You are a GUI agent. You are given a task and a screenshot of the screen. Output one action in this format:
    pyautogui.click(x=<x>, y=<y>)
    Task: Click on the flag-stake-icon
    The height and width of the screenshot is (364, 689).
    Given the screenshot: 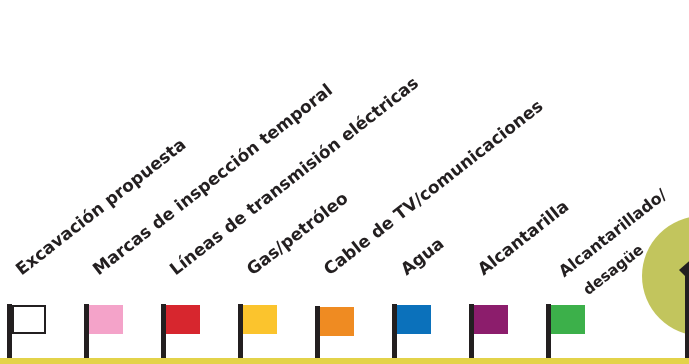 What is the action you would take?
    pyautogui.click(x=684, y=312)
    